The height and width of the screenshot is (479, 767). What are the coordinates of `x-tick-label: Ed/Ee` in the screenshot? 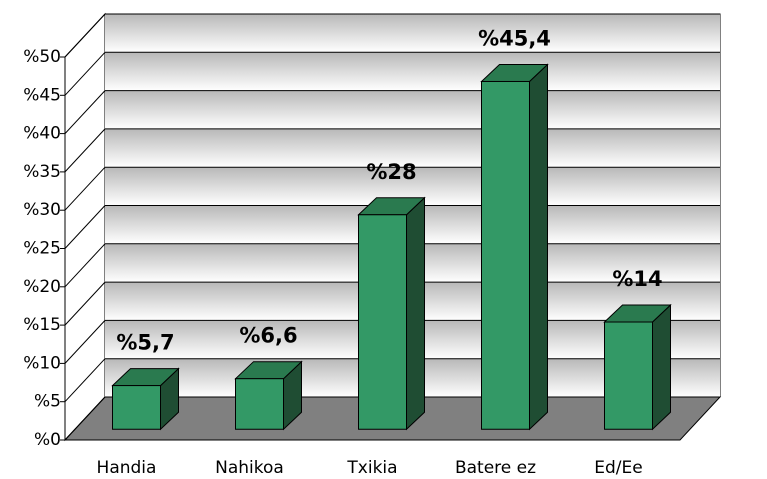 It's located at (618, 468).